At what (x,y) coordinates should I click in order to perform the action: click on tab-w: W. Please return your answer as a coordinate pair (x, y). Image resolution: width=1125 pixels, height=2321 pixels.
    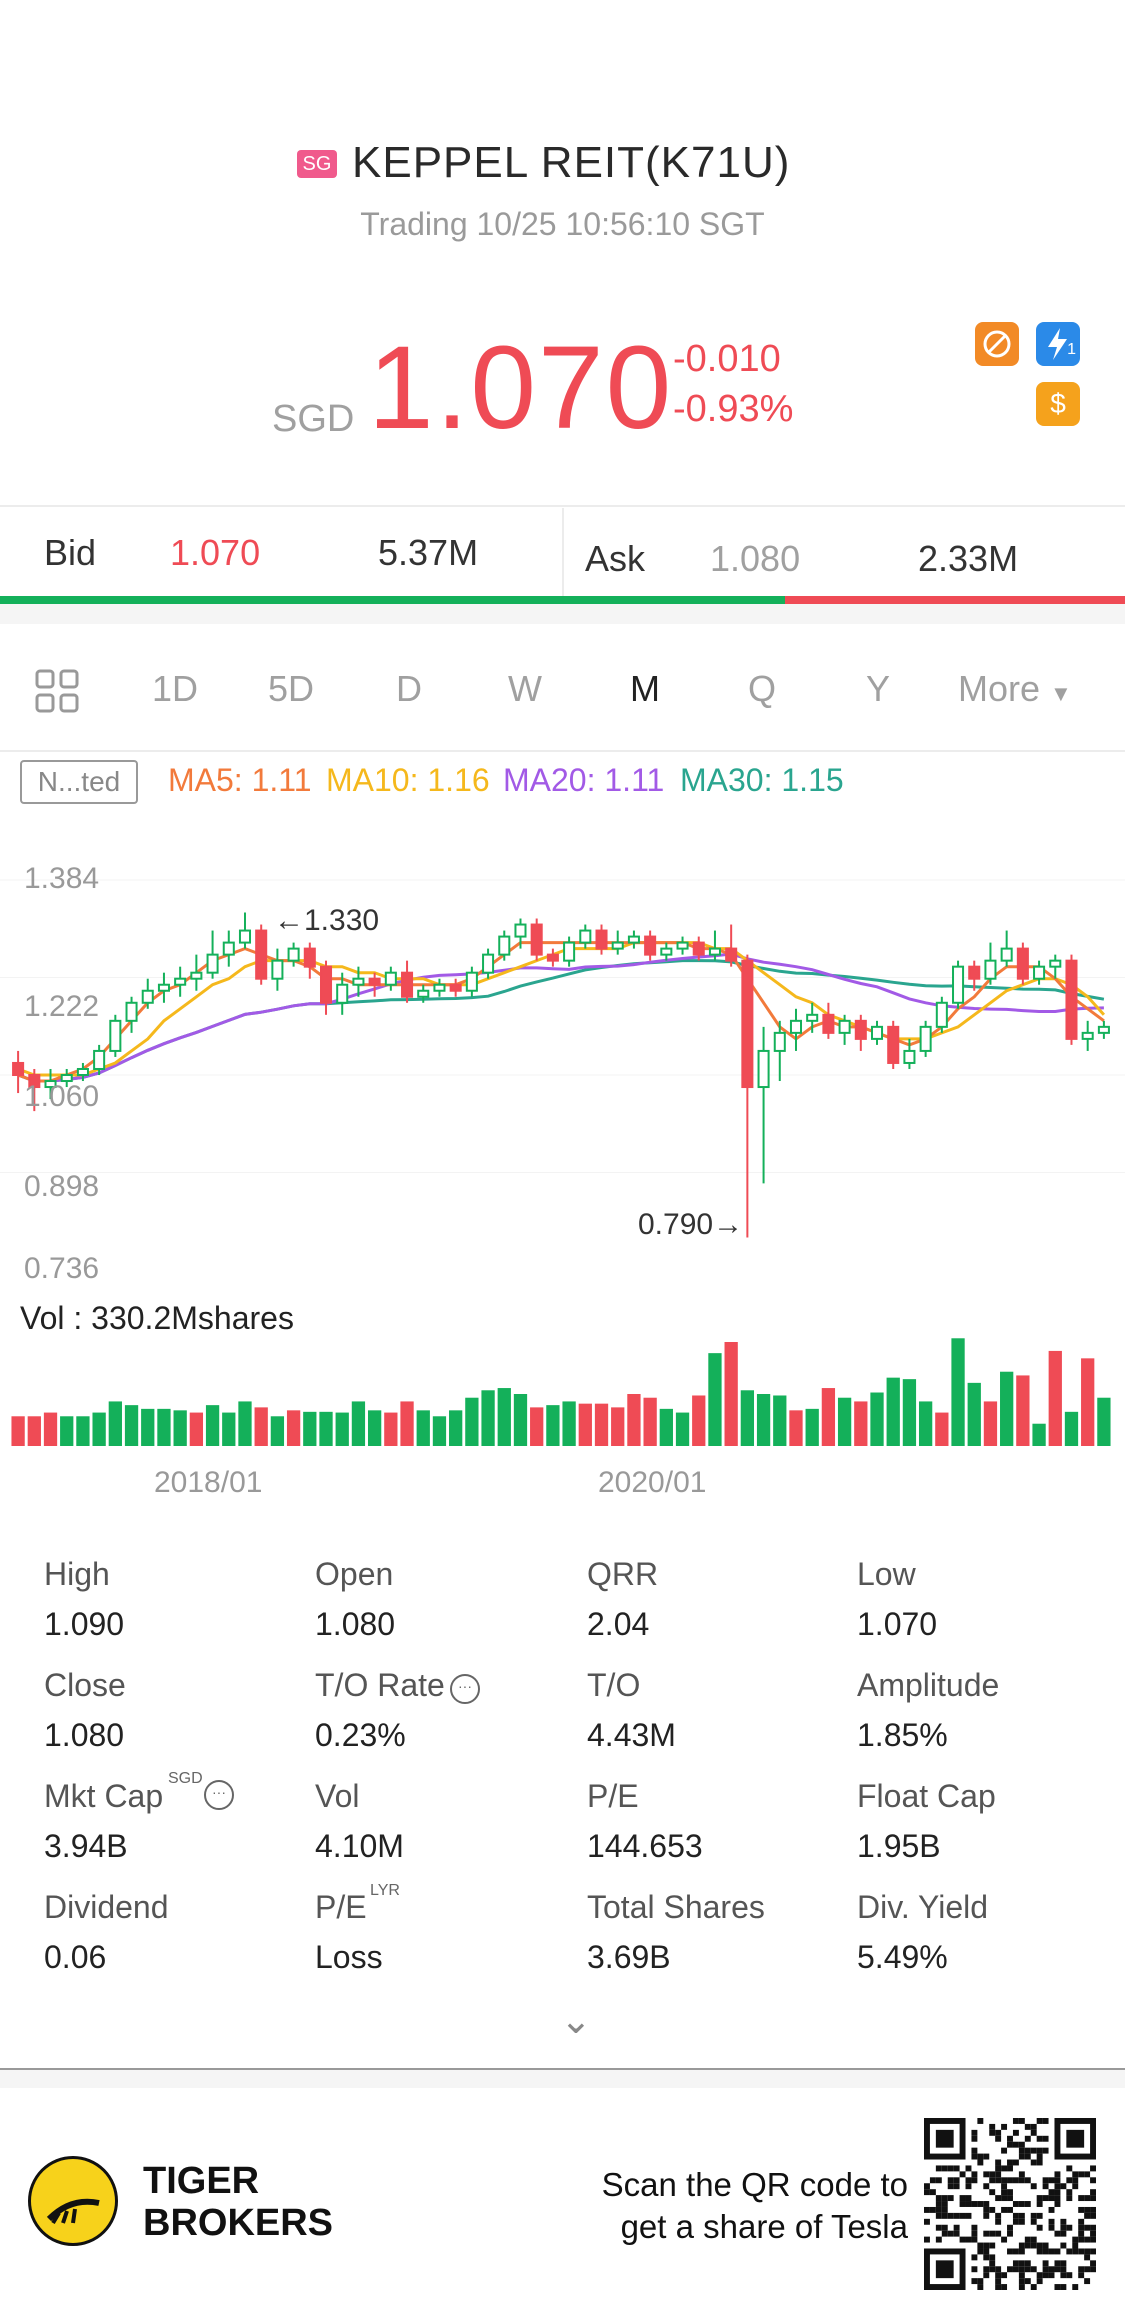
    Looking at the image, I should click on (525, 688).